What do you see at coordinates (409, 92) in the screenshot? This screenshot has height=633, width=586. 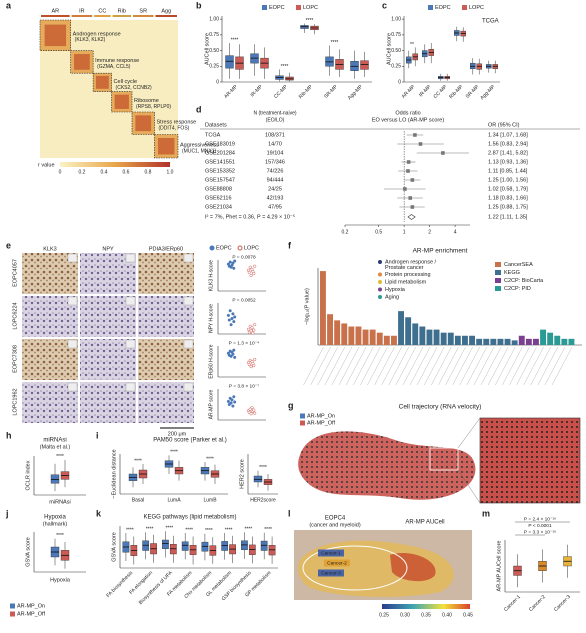 I see `x-tick-label: AR-MP` at bounding box center [409, 92].